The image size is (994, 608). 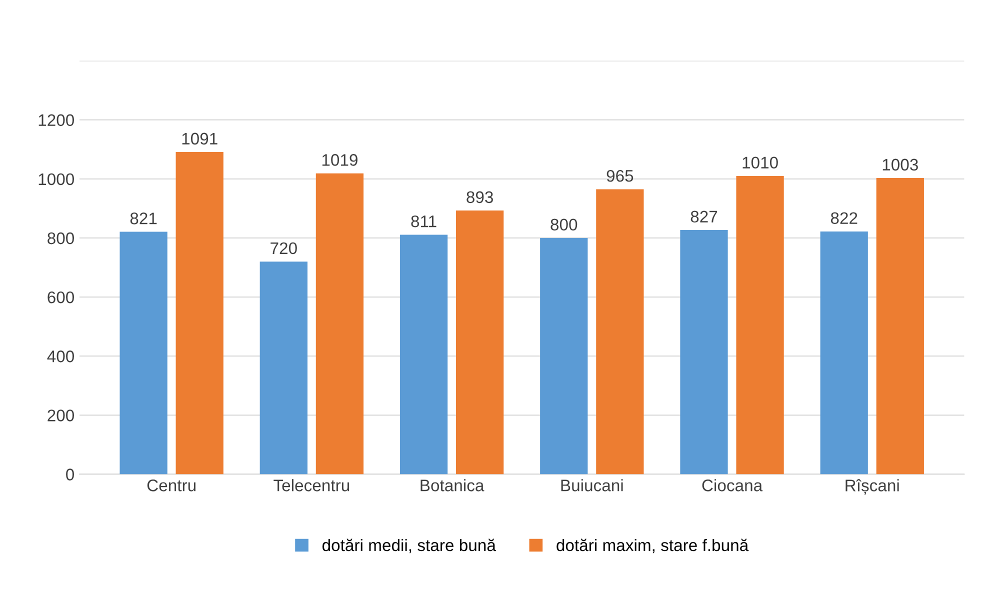 What do you see at coordinates (844, 218) in the screenshot?
I see `data-label: 822` at bounding box center [844, 218].